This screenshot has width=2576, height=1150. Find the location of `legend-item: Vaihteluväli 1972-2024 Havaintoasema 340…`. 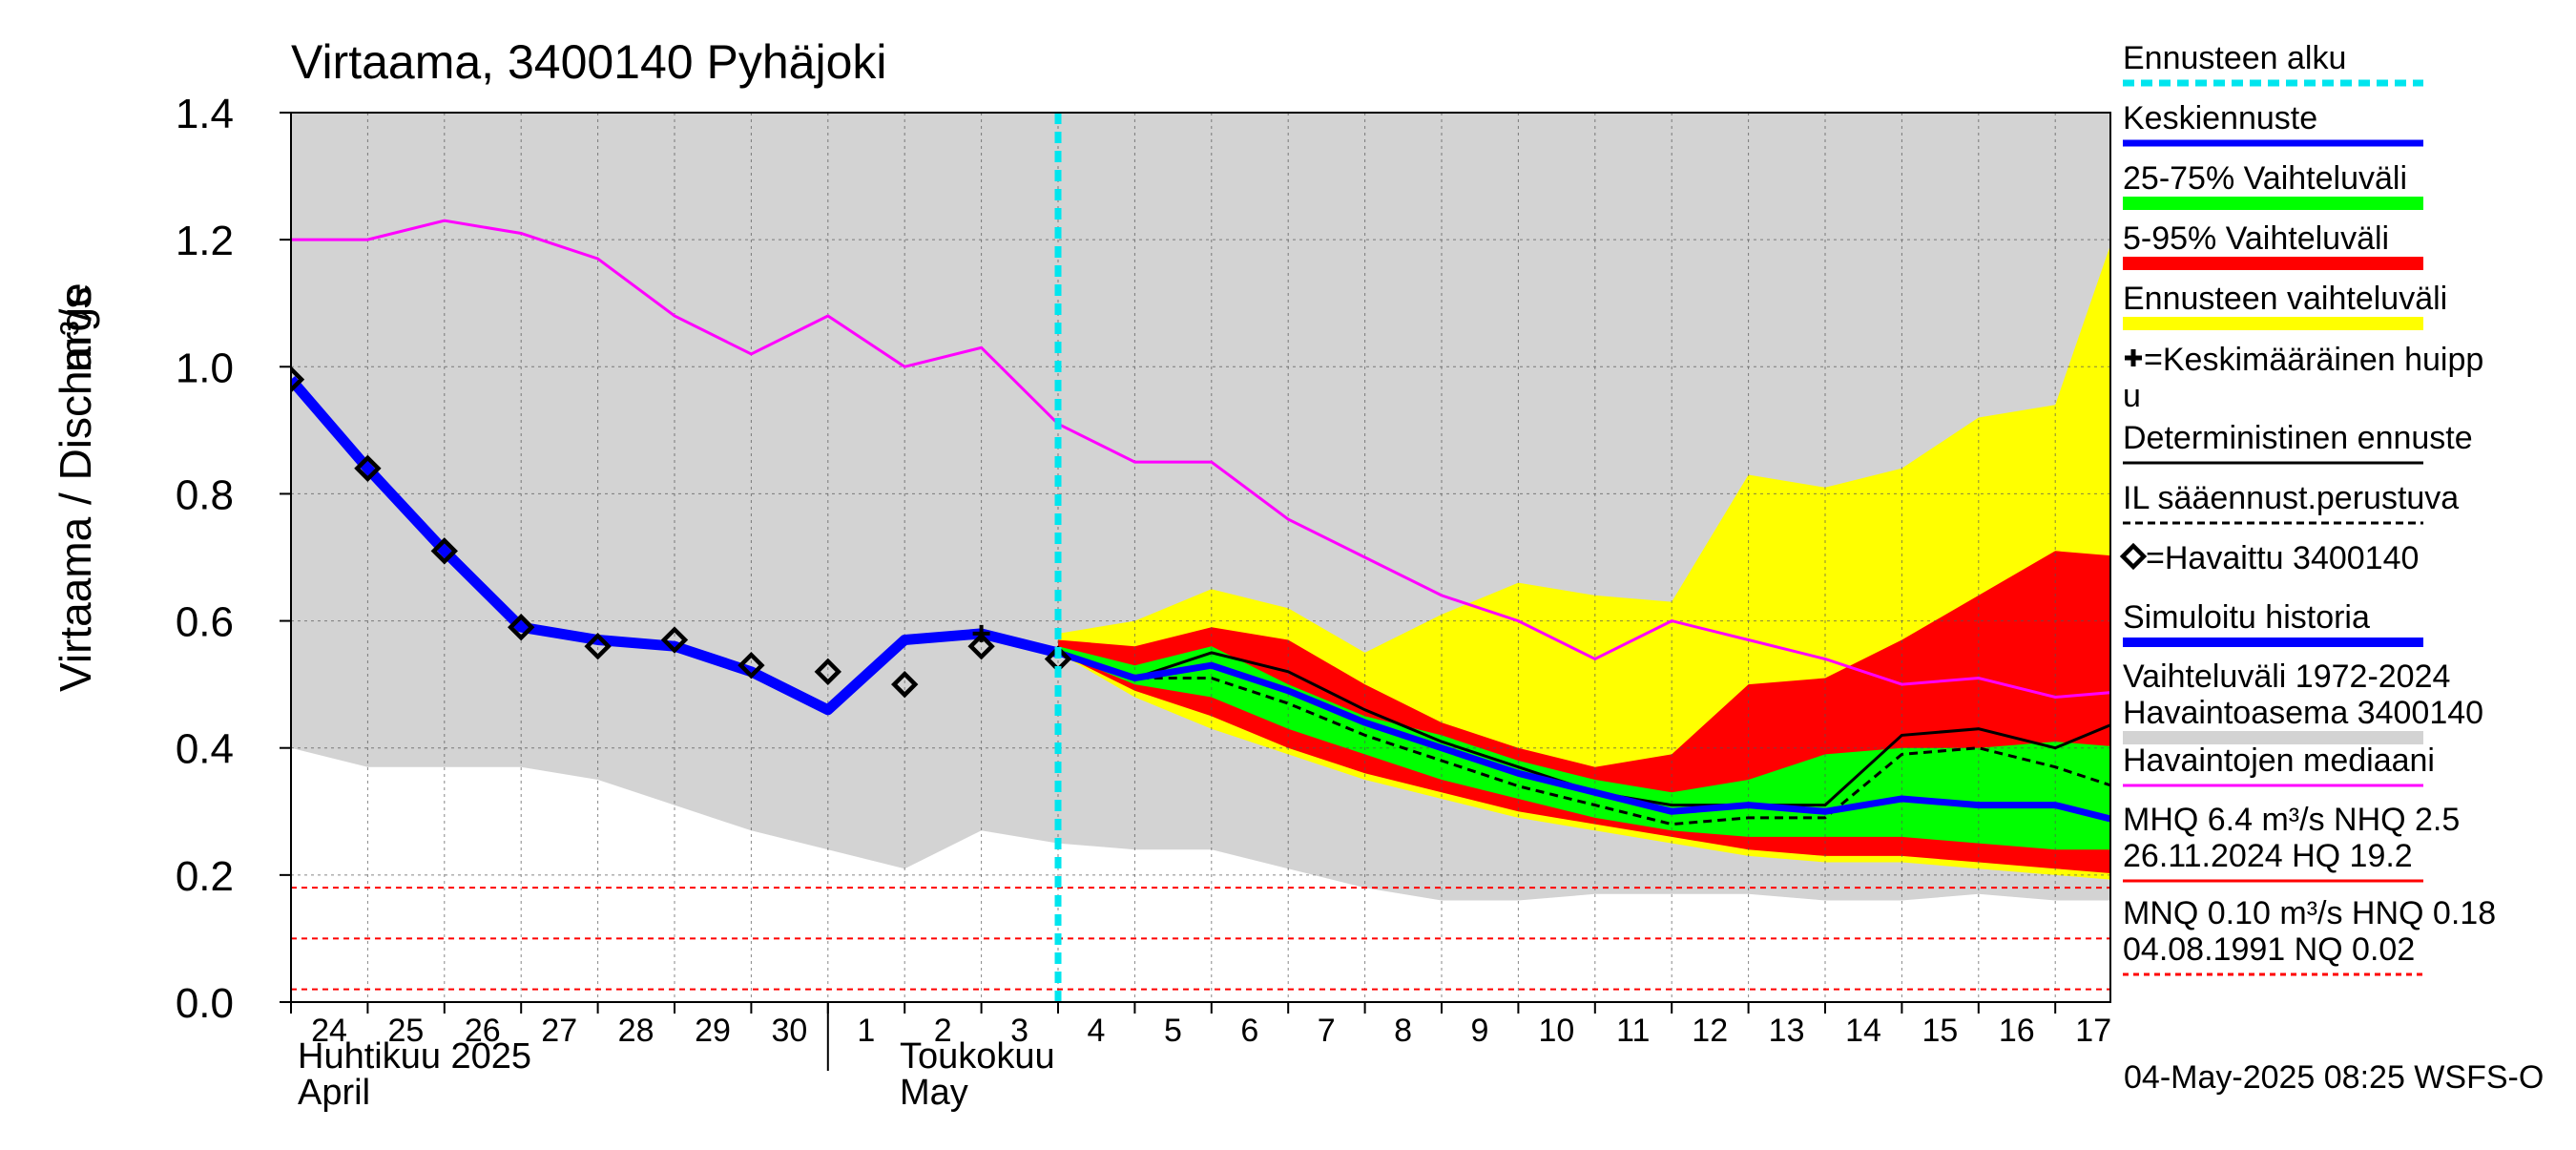

legend-item: Vaihteluväli 1972-2024 Havaintoasema 340… is located at coordinates (2303, 701).